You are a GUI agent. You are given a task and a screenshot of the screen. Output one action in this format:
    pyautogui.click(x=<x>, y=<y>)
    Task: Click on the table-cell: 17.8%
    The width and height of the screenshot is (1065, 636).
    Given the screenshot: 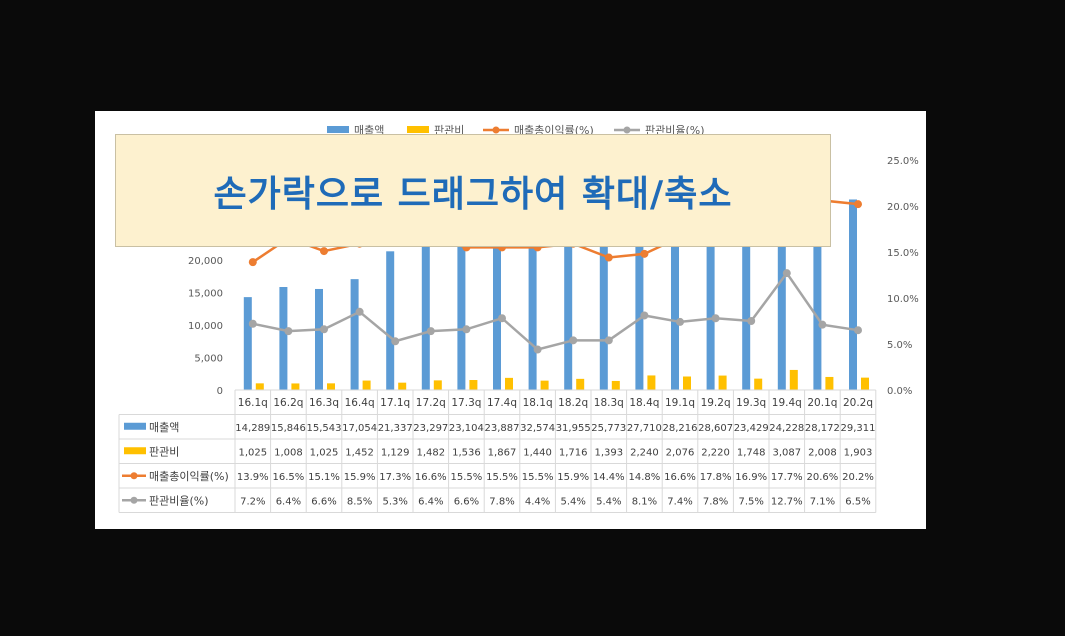 What is the action you would take?
    pyautogui.click(x=716, y=477)
    